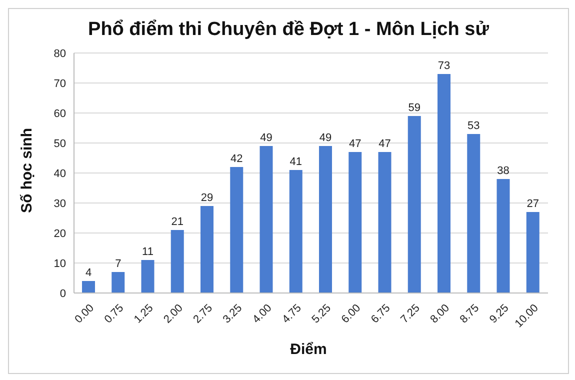 The height and width of the screenshot is (380, 575). Describe the element at coordinates (84, 314) in the screenshot. I see `x-tick-label: 0.00` at that location.